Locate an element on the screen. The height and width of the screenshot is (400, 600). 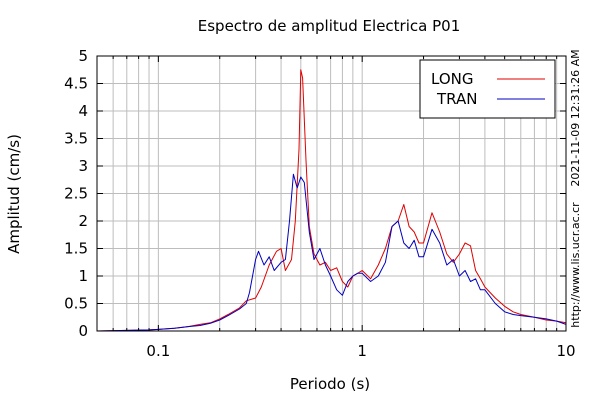
x-tick-label: 10 is located at coordinates (565, 351).